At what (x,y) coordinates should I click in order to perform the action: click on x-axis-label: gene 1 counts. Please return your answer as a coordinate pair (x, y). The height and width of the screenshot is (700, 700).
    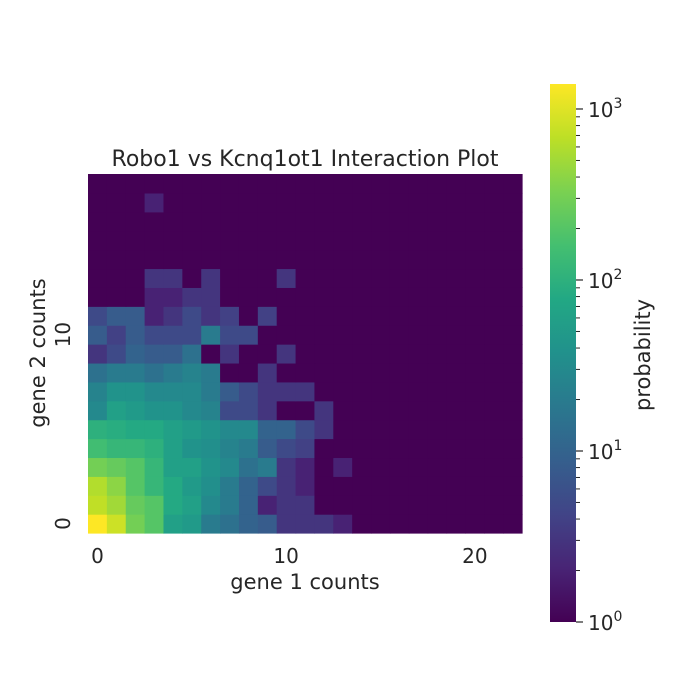
    Looking at the image, I should click on (304, 582).